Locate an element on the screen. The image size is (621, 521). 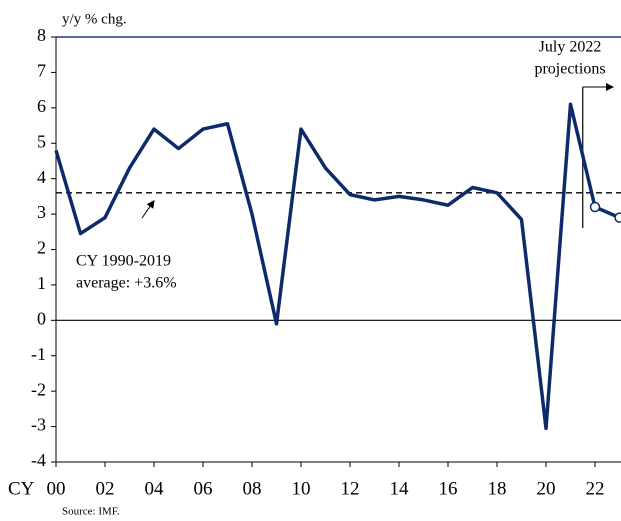
x-prefix: CY is located at coordinates (21, 488).